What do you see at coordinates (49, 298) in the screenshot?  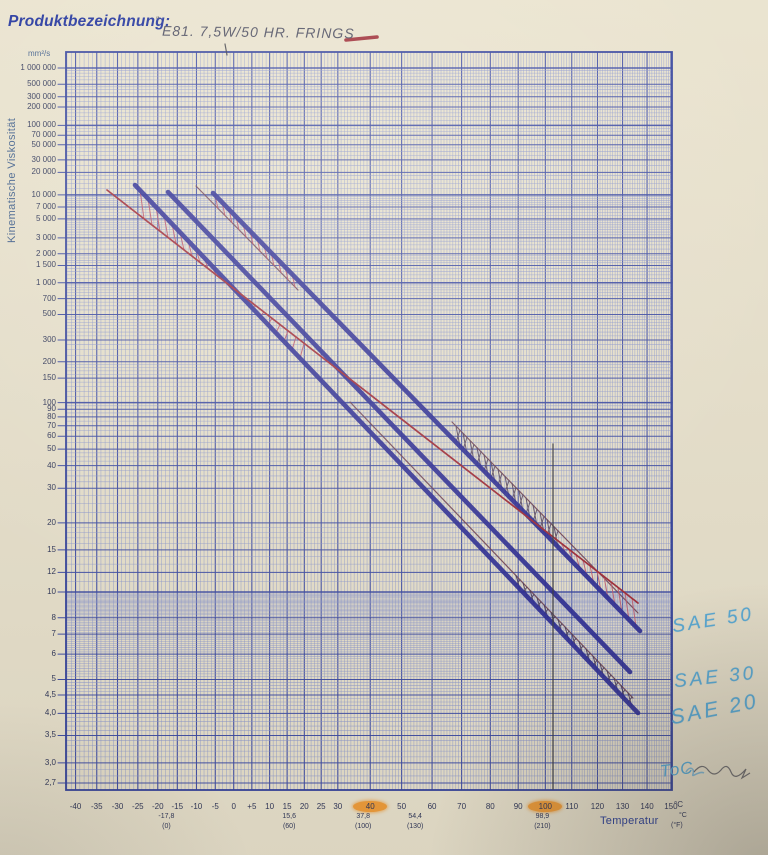 I see `y-tick-label: 700` at bounding box center [49, 298].